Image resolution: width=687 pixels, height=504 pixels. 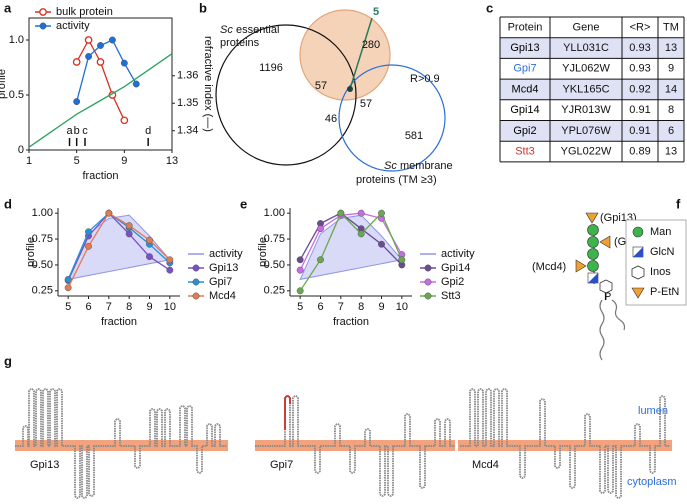 I want to click on membrane, so click(x=355, y=445).